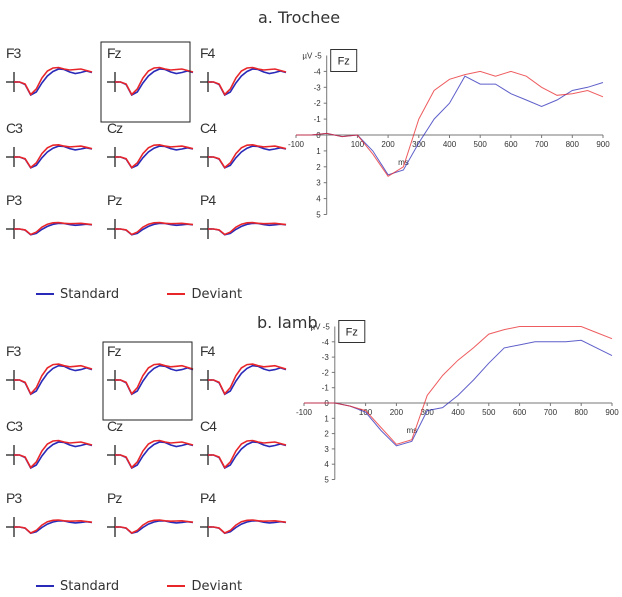 Image resolution: width=622 pixels, height=597 pixels. Describe the element at coordinates (139, 294) in the screenshot. I see `legend-a: Standard Deviant` at that location.